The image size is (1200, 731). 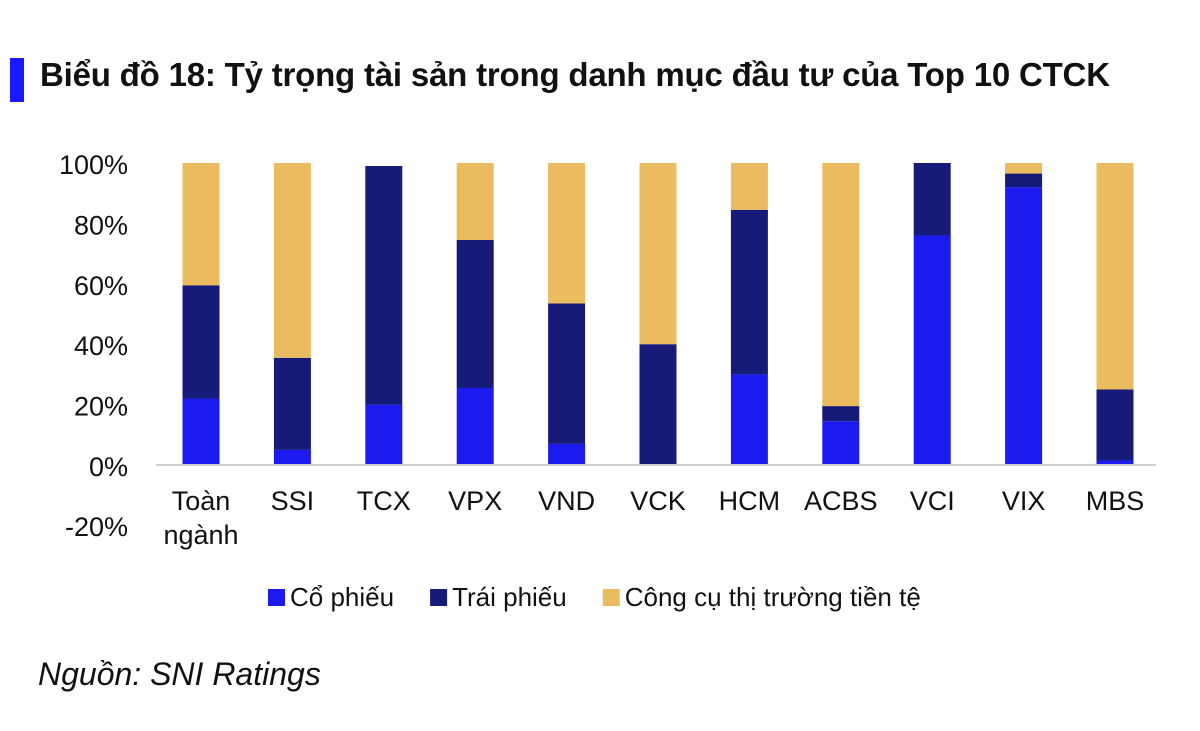 I want to click on legend-label: Trái phiếu, so click(x=509, y=597).